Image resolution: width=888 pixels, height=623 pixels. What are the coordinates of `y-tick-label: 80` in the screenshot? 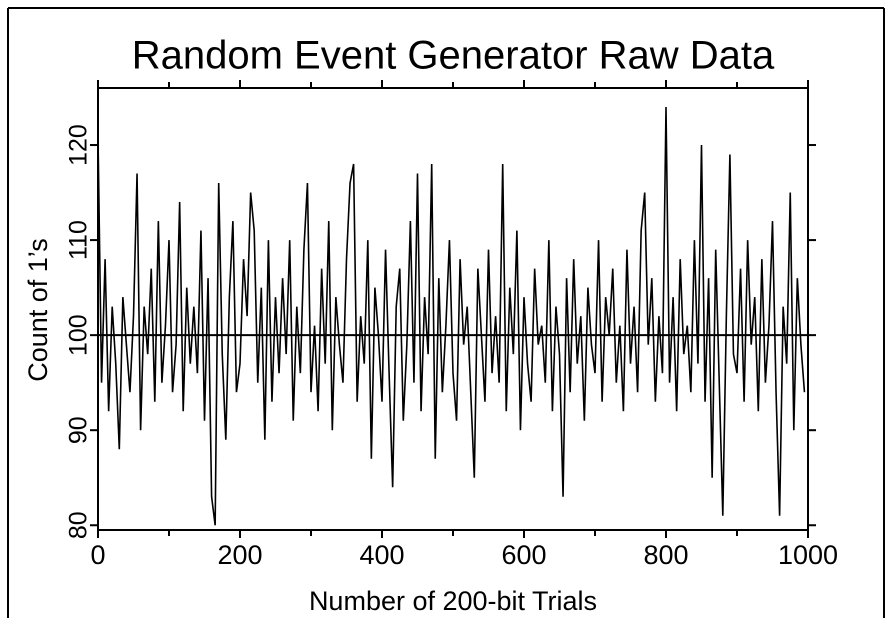 It's located at (79, 525).